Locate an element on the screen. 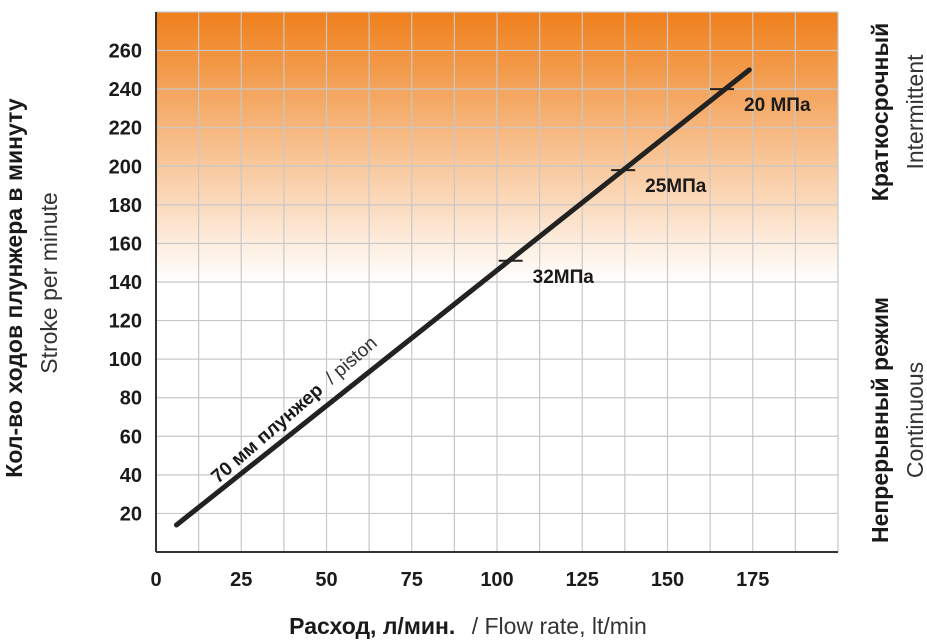  y-tick-label: 140 is located at coordinates (125, 283).